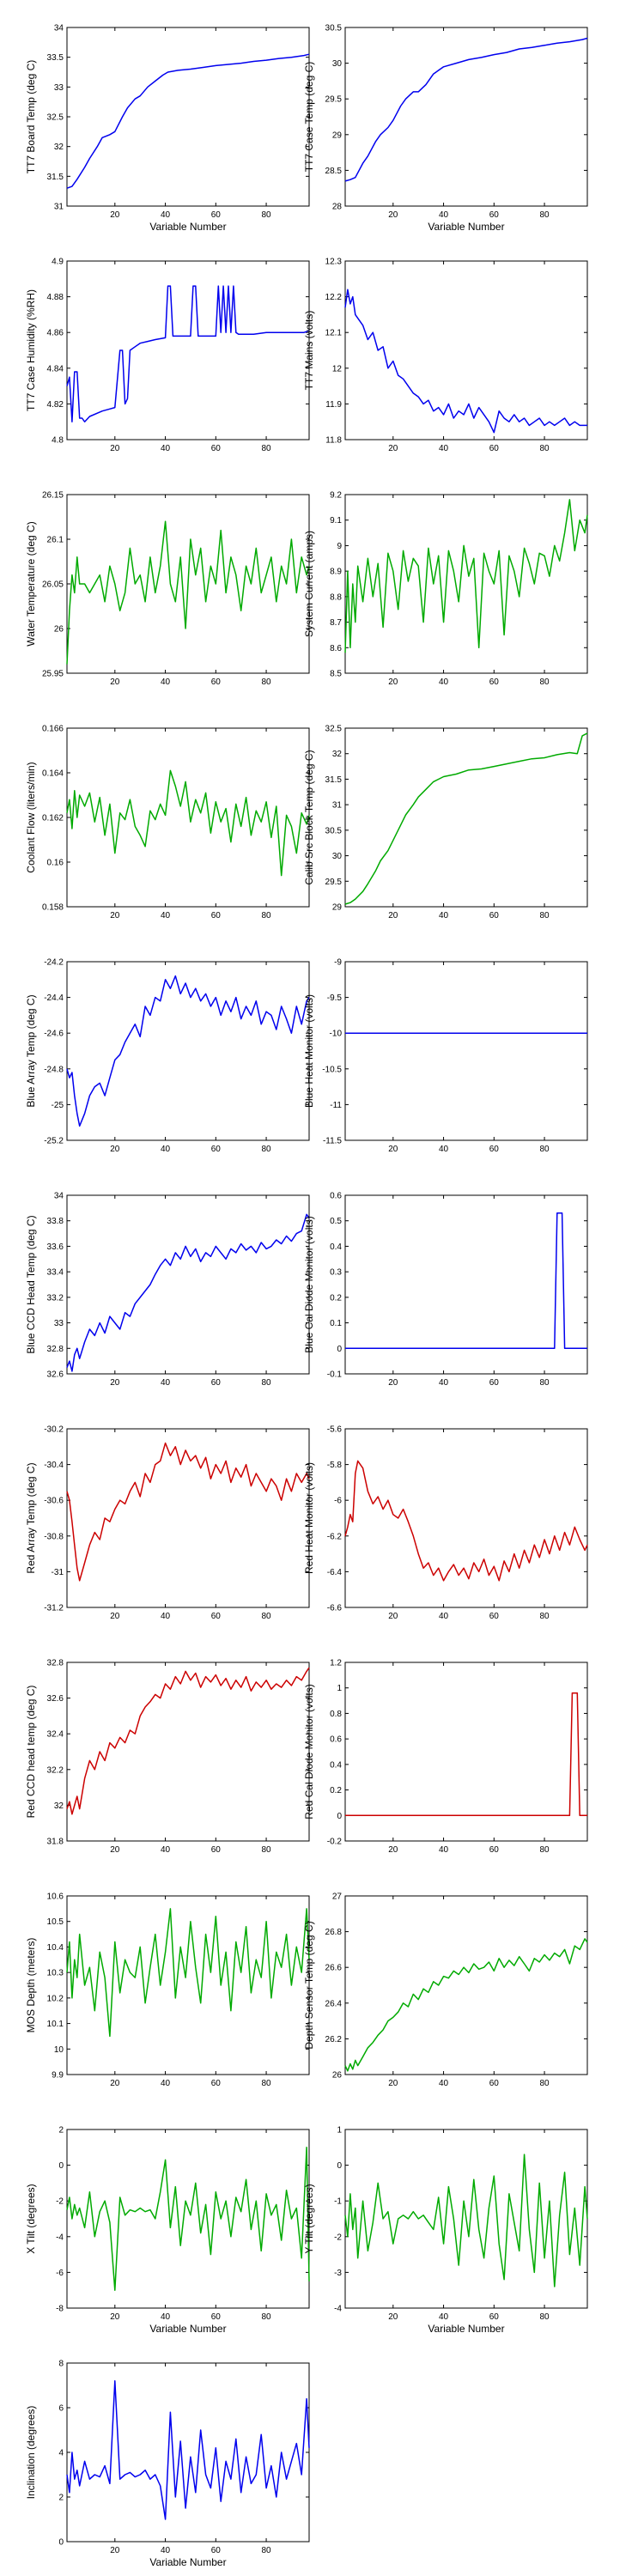 The image size is (644, 2576). Describe the element at coordinates (309, 351) in the screenshot. I see `y-axis-label: TT7 Mains (volts)` at that location.